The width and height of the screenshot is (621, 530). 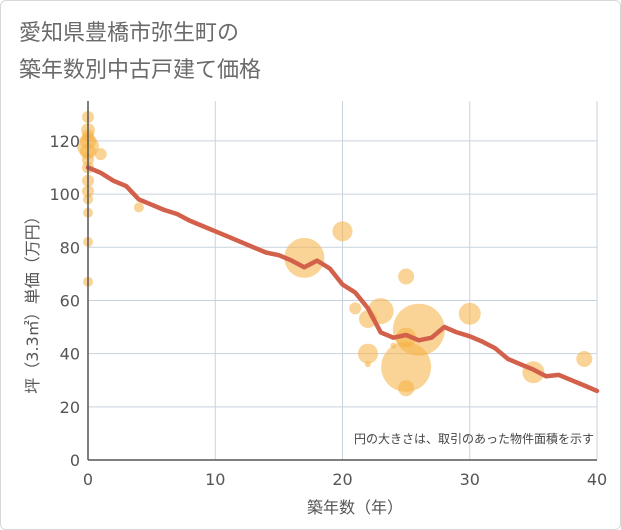 I want to click on x-tick-label-40: 40, so click(x=597, y=479).